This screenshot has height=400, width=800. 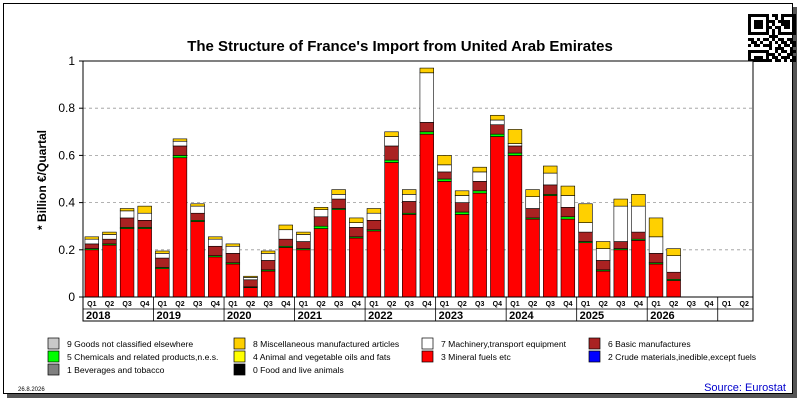 I want to click on year-label: 2019, so click(x=169, y=316).